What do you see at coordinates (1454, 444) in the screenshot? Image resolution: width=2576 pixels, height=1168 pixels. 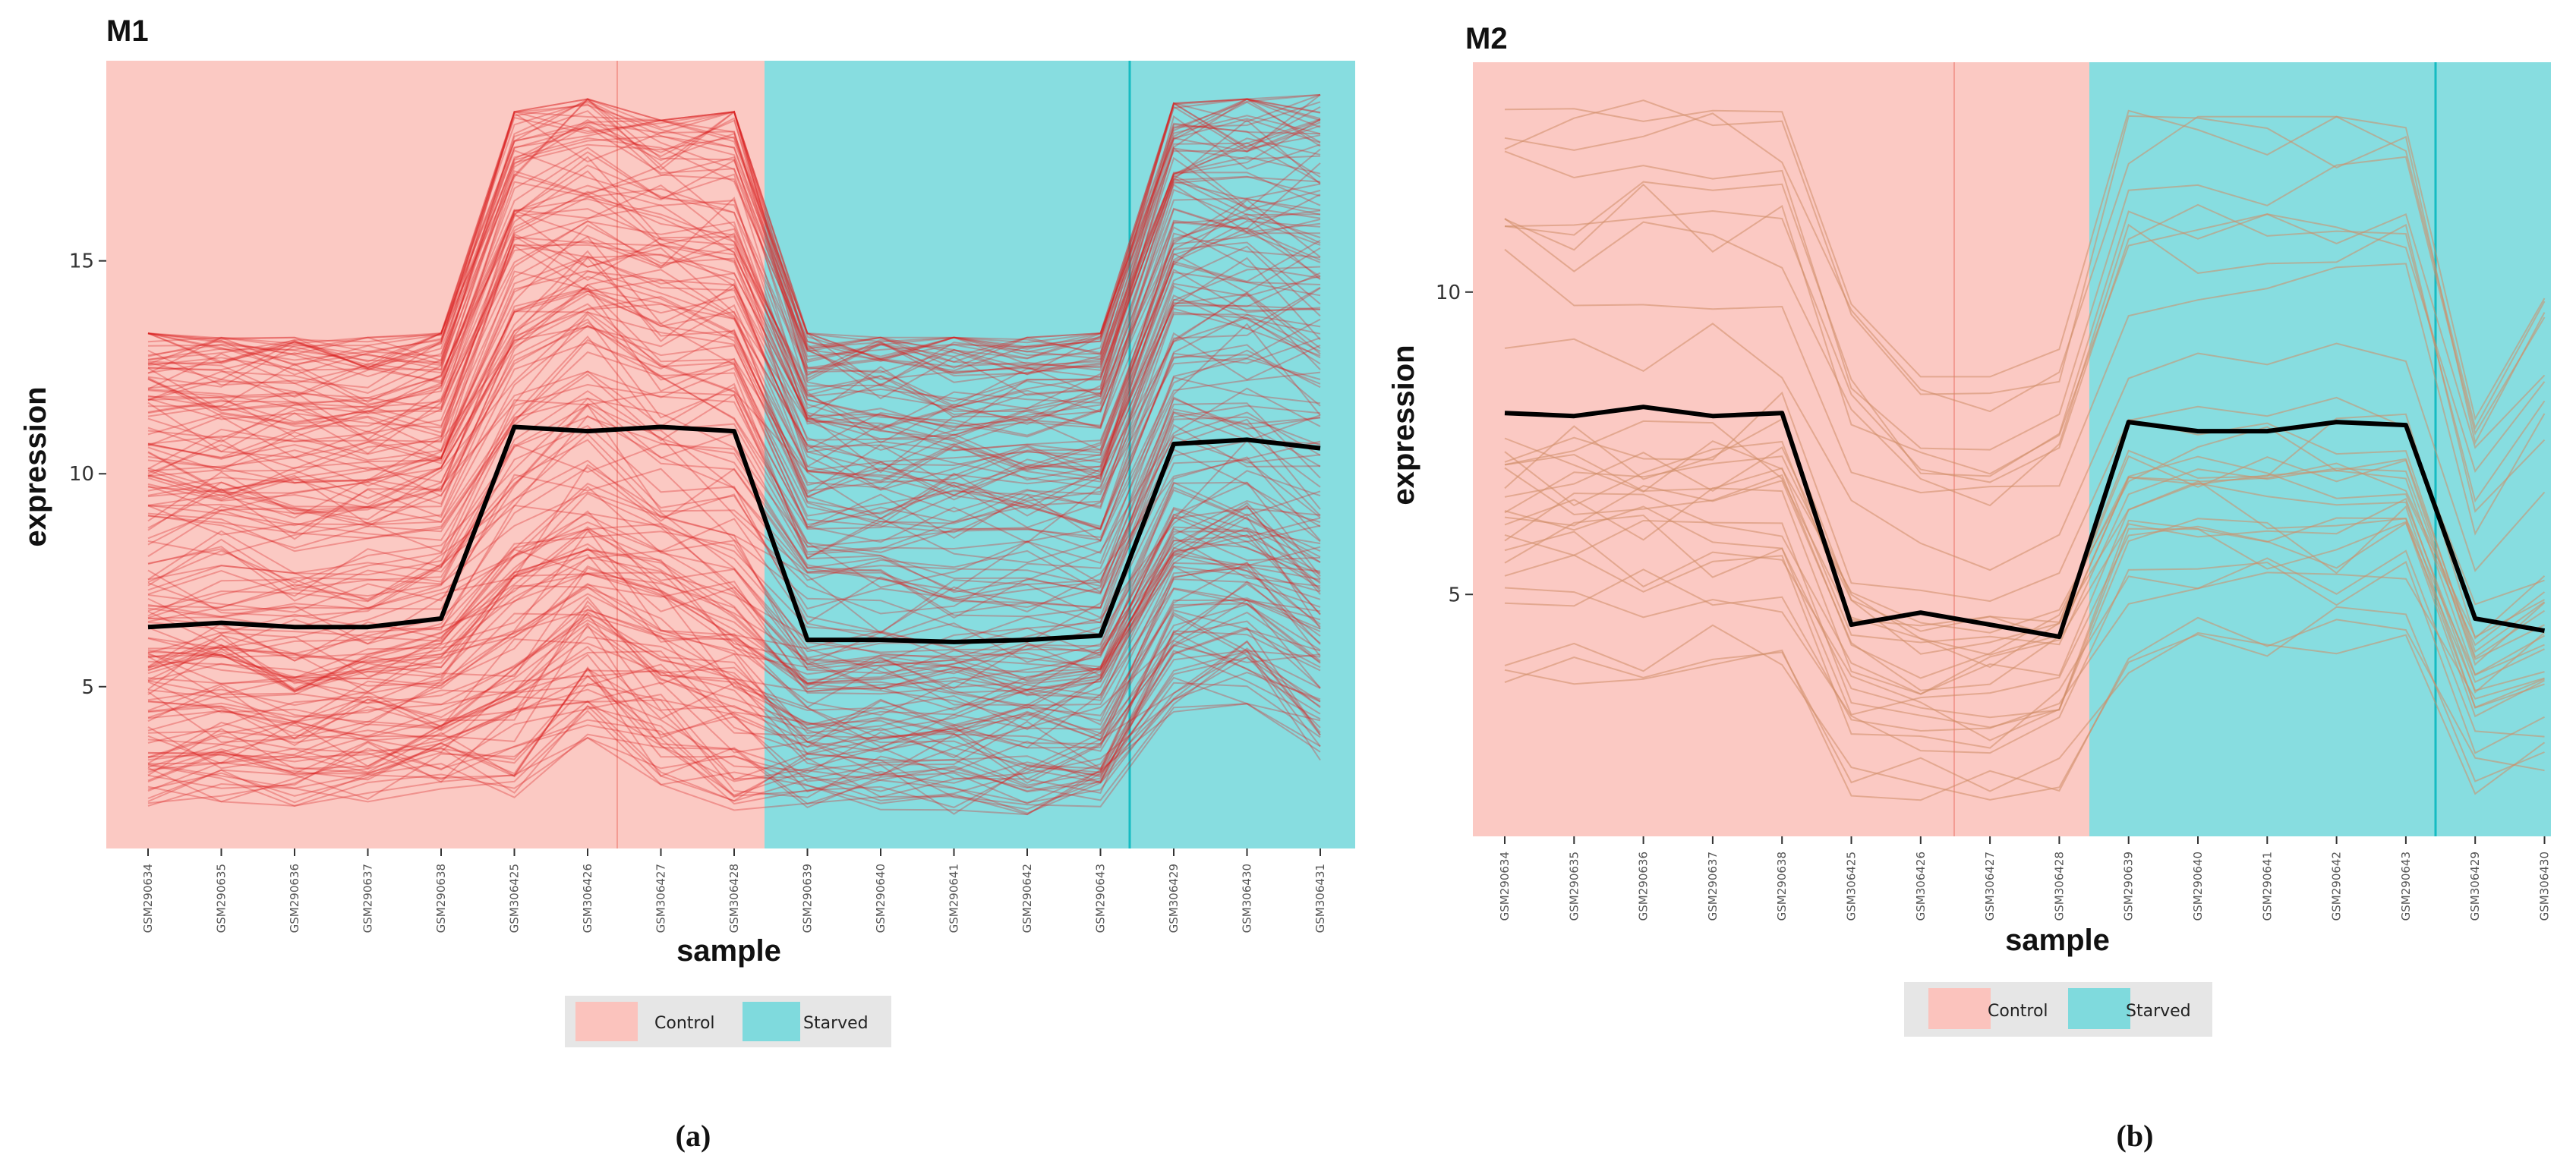 I see `m2-y-axis: 5 10` at bounding box center [1454, 444].